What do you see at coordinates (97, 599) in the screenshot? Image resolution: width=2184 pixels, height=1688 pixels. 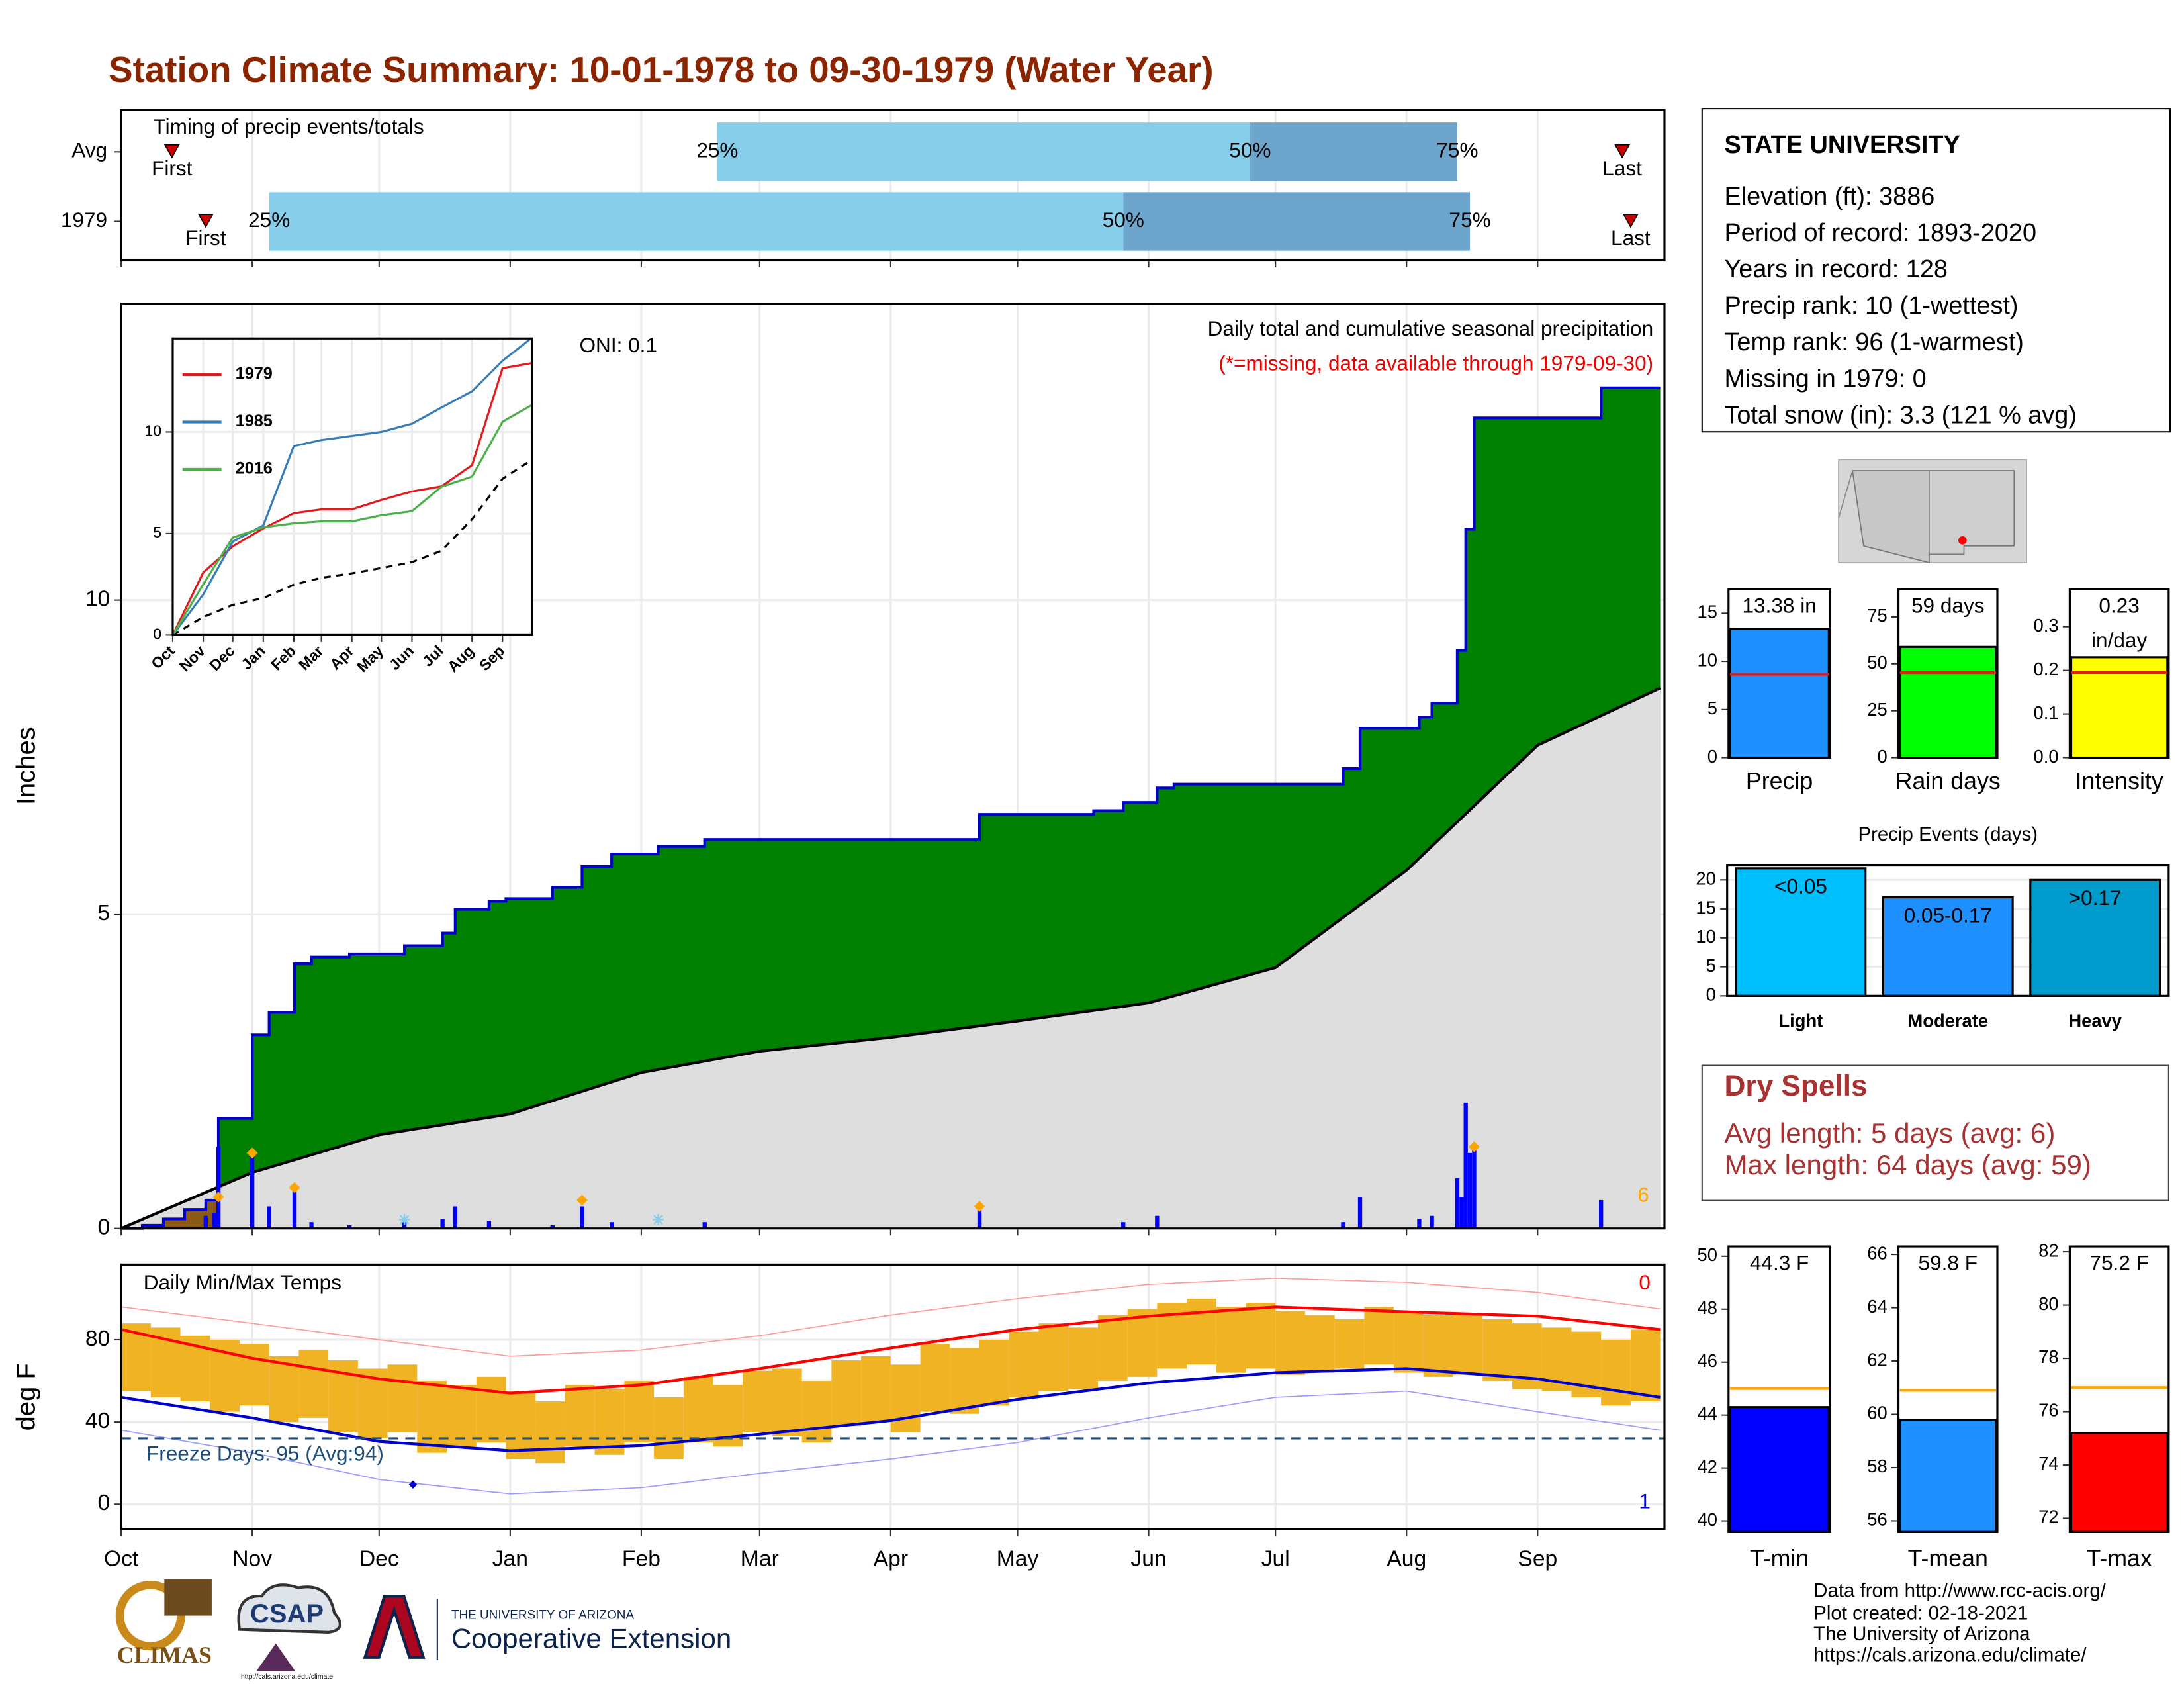 I see `y-tick-label: 10` at bounding box center [97, 599].